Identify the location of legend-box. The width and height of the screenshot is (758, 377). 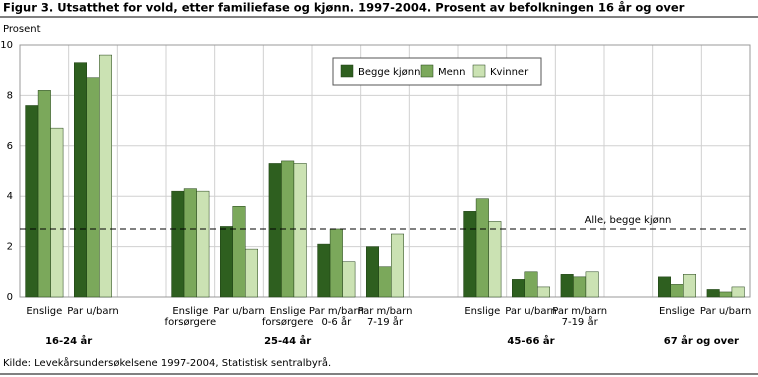
(437, 71).